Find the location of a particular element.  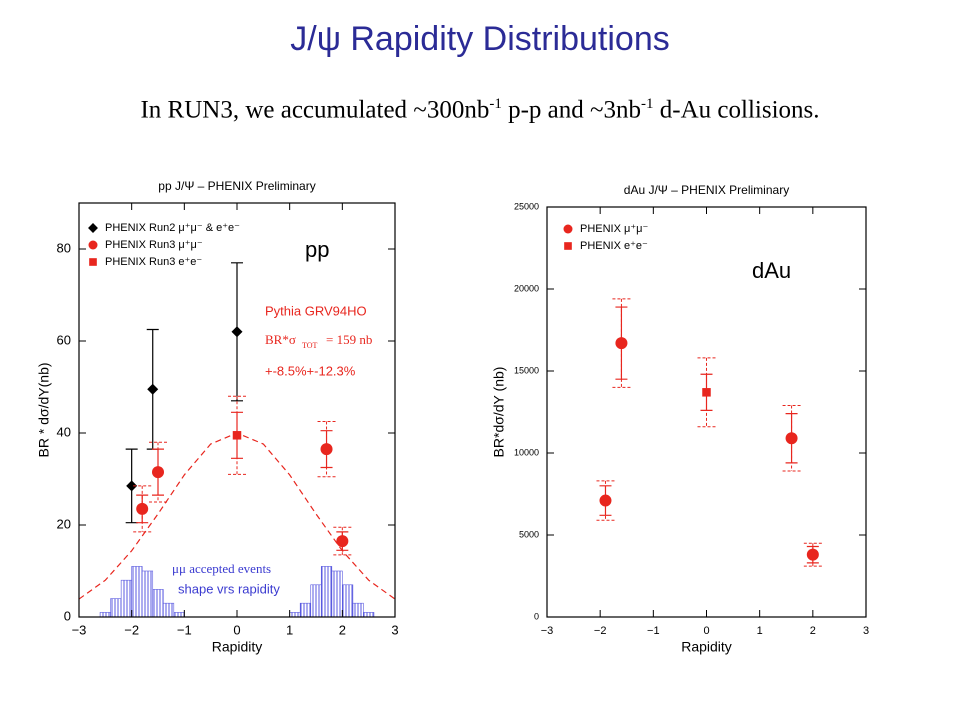

annotation: +-8.5%+-12.3% is located at coordinates (310, 370).